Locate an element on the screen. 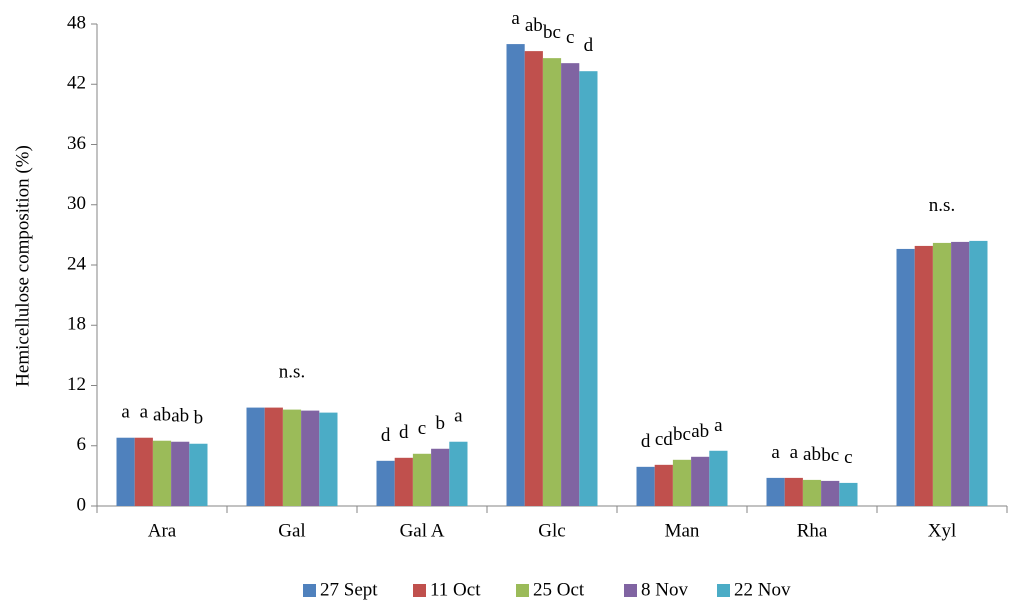 This screenshot has width=1017, height=606. legend: 27 Sept 11 Oct 25 Oct 8 Nov 22 Nov is located at coordinates (547, 589).